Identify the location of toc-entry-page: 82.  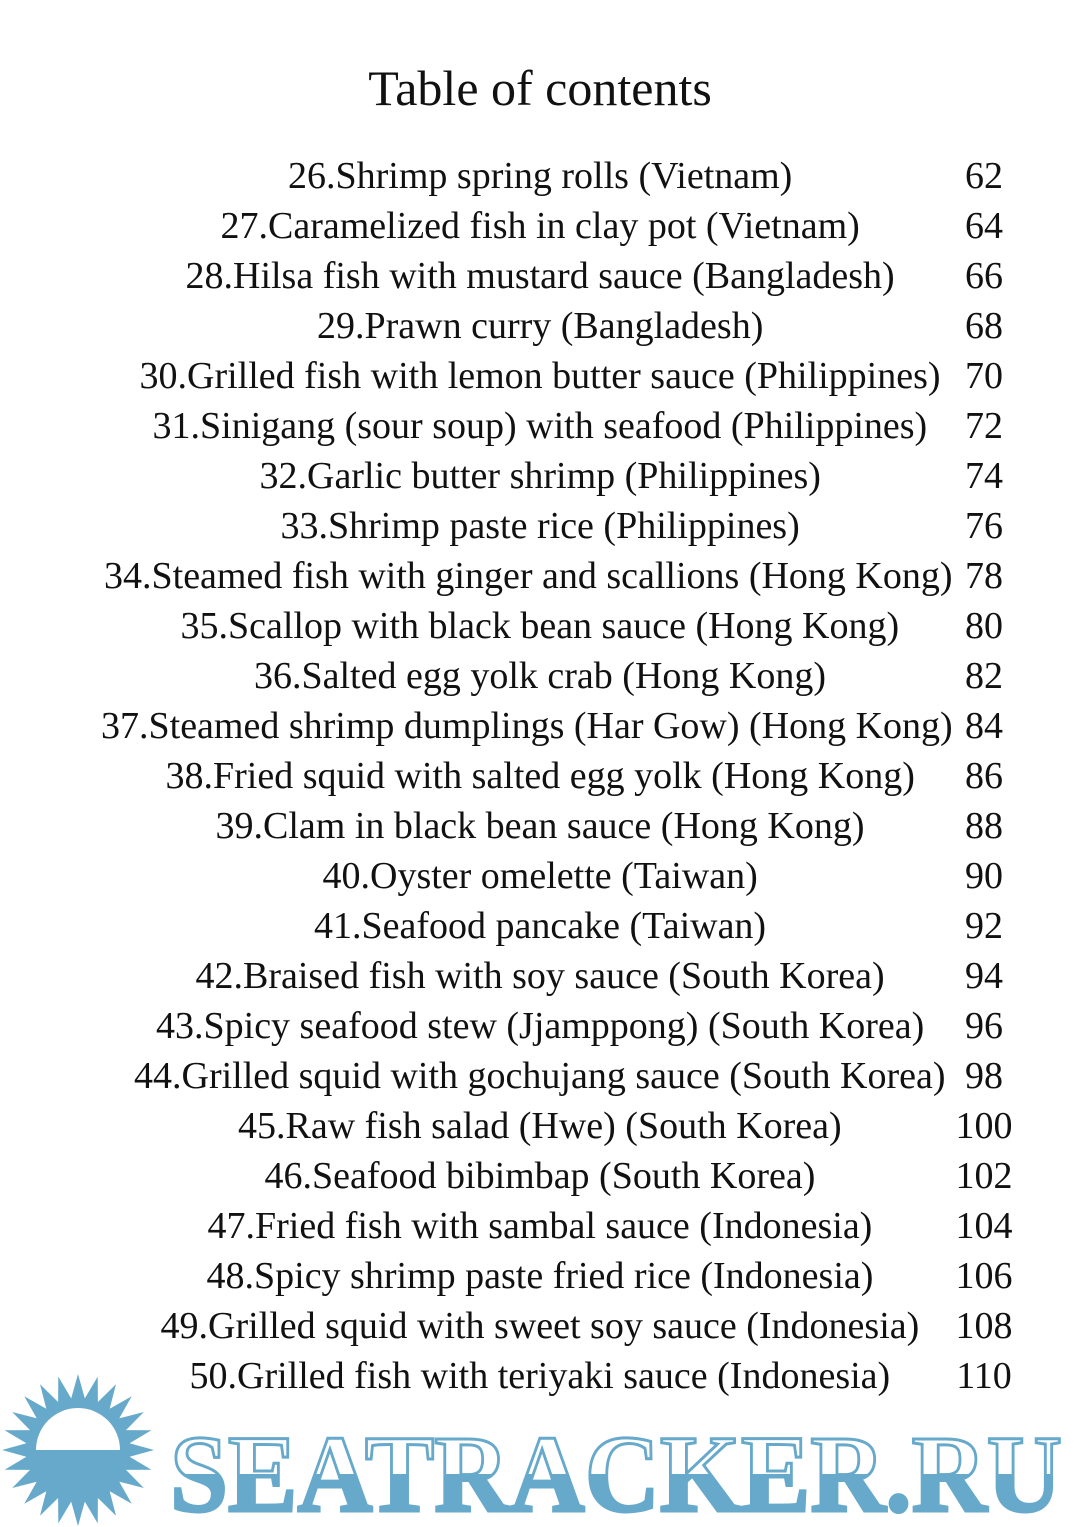
(984, 676).